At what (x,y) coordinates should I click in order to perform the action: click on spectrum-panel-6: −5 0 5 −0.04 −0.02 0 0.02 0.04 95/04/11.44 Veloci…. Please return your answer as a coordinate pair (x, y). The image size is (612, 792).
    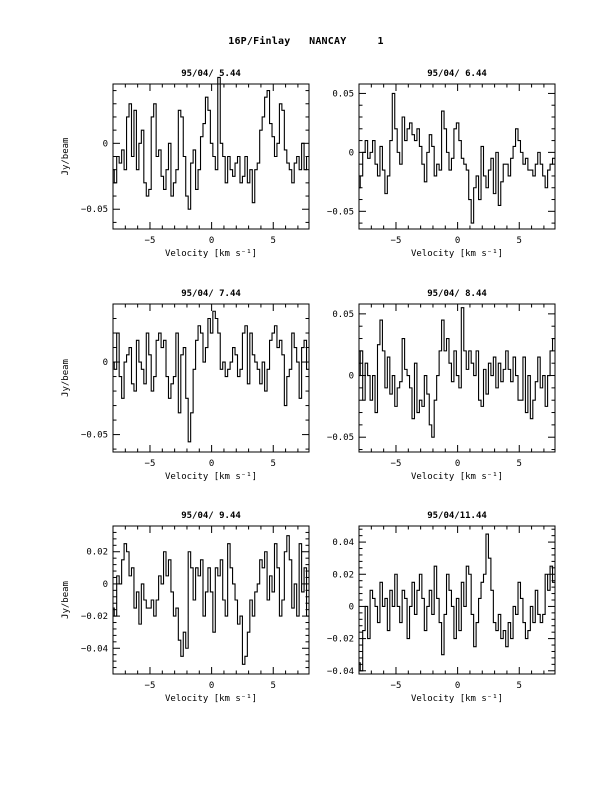
    Looking at the image, I should click on (441, 607).